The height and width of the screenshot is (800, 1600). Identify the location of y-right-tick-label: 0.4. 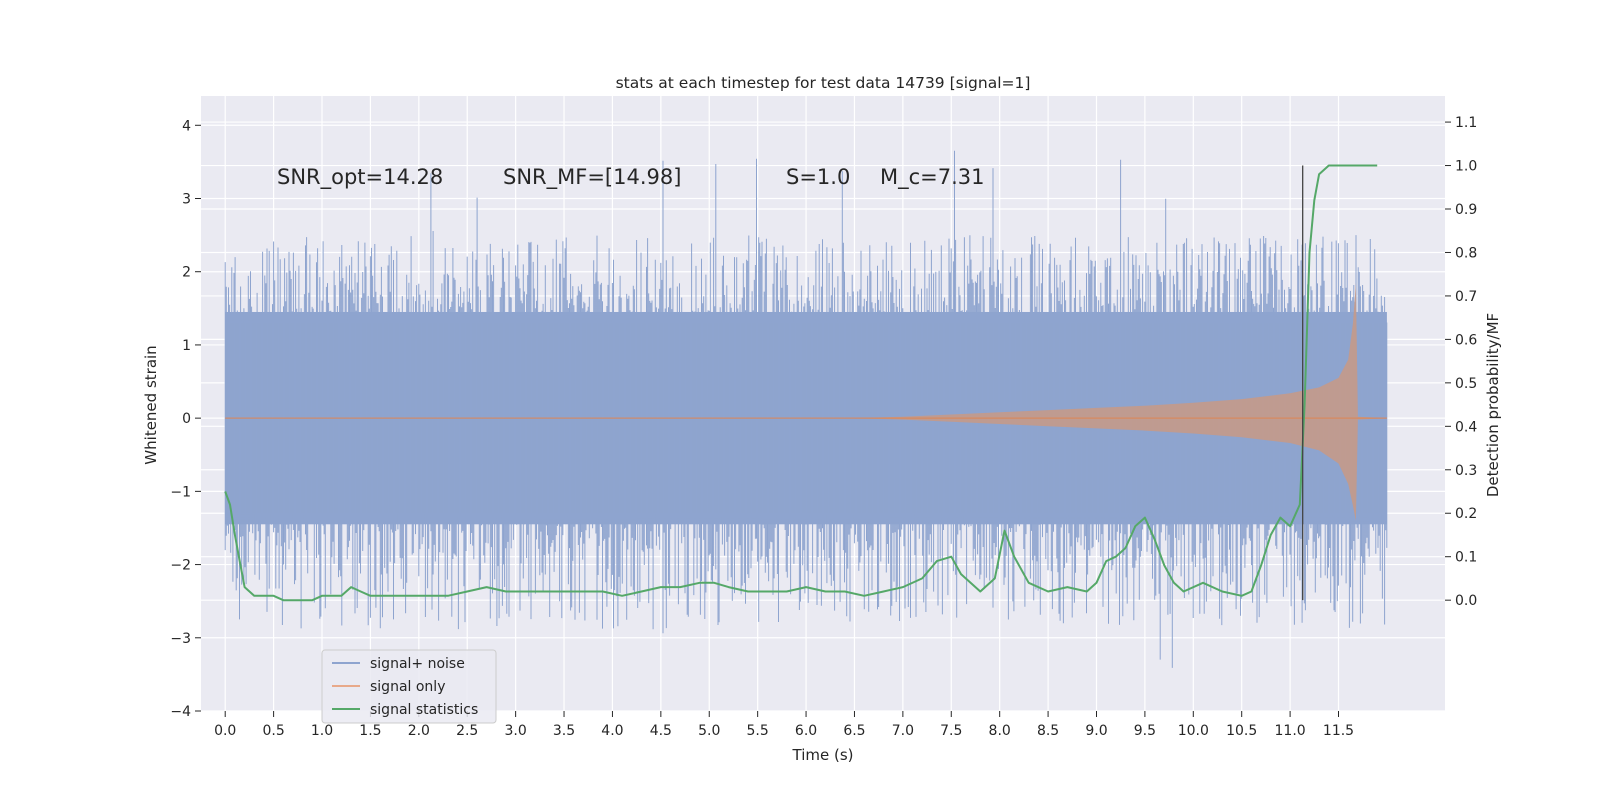
(1466, 427).